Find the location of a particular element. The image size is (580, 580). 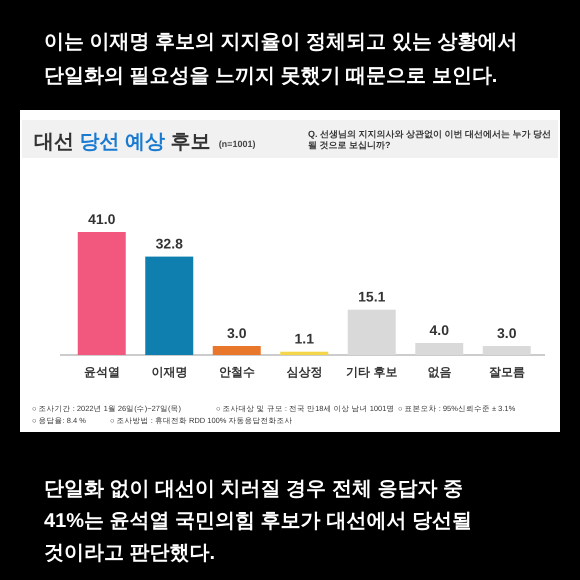

chart-title: 대선 당선 예상 후보 is located at coordinates (122, 142).